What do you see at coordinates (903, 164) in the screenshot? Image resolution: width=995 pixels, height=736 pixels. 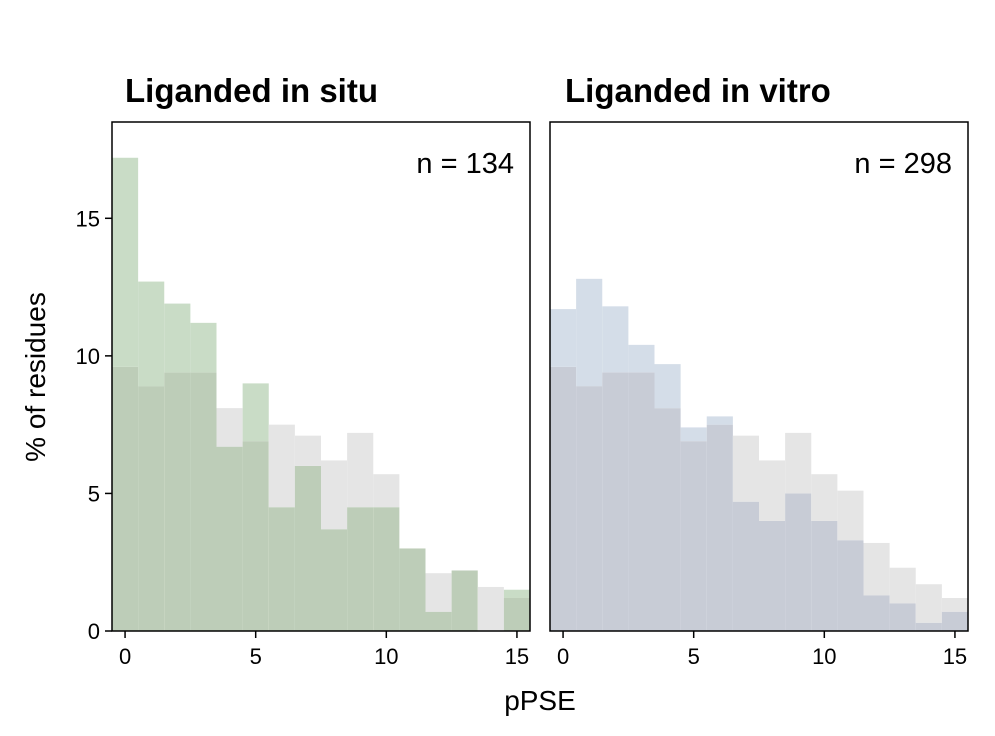 I see `sample-size-label: n = 298` at bounding box center [903, 164].